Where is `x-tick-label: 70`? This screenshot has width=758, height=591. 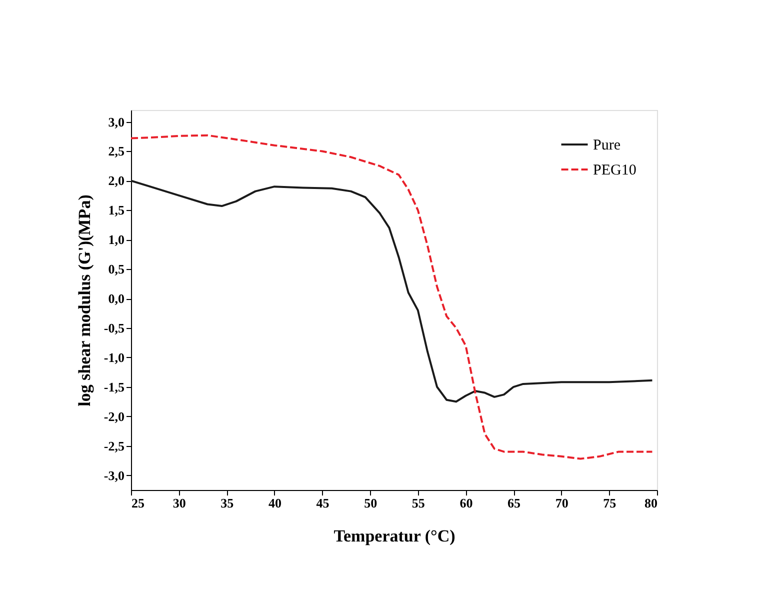 x-tick-label: 70 is located at coordinates (561, 503).